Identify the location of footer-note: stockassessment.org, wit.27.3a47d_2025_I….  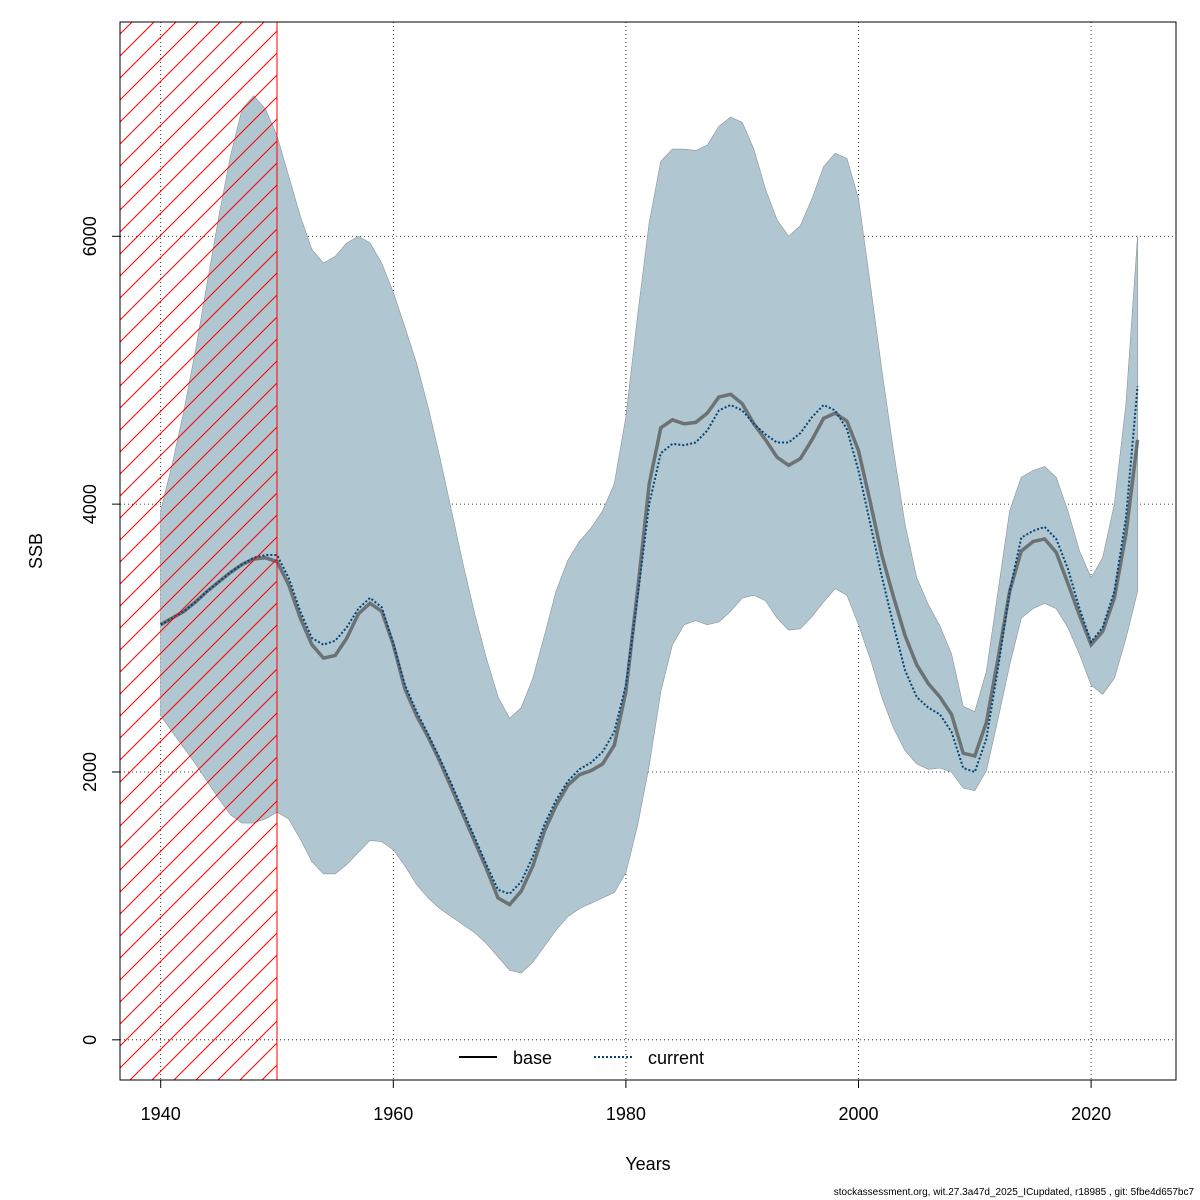
(1013, 1192).